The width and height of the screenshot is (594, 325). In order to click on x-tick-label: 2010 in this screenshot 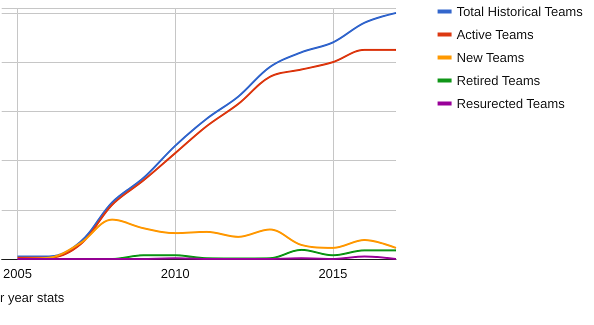, I will do `click(175, 273)`.